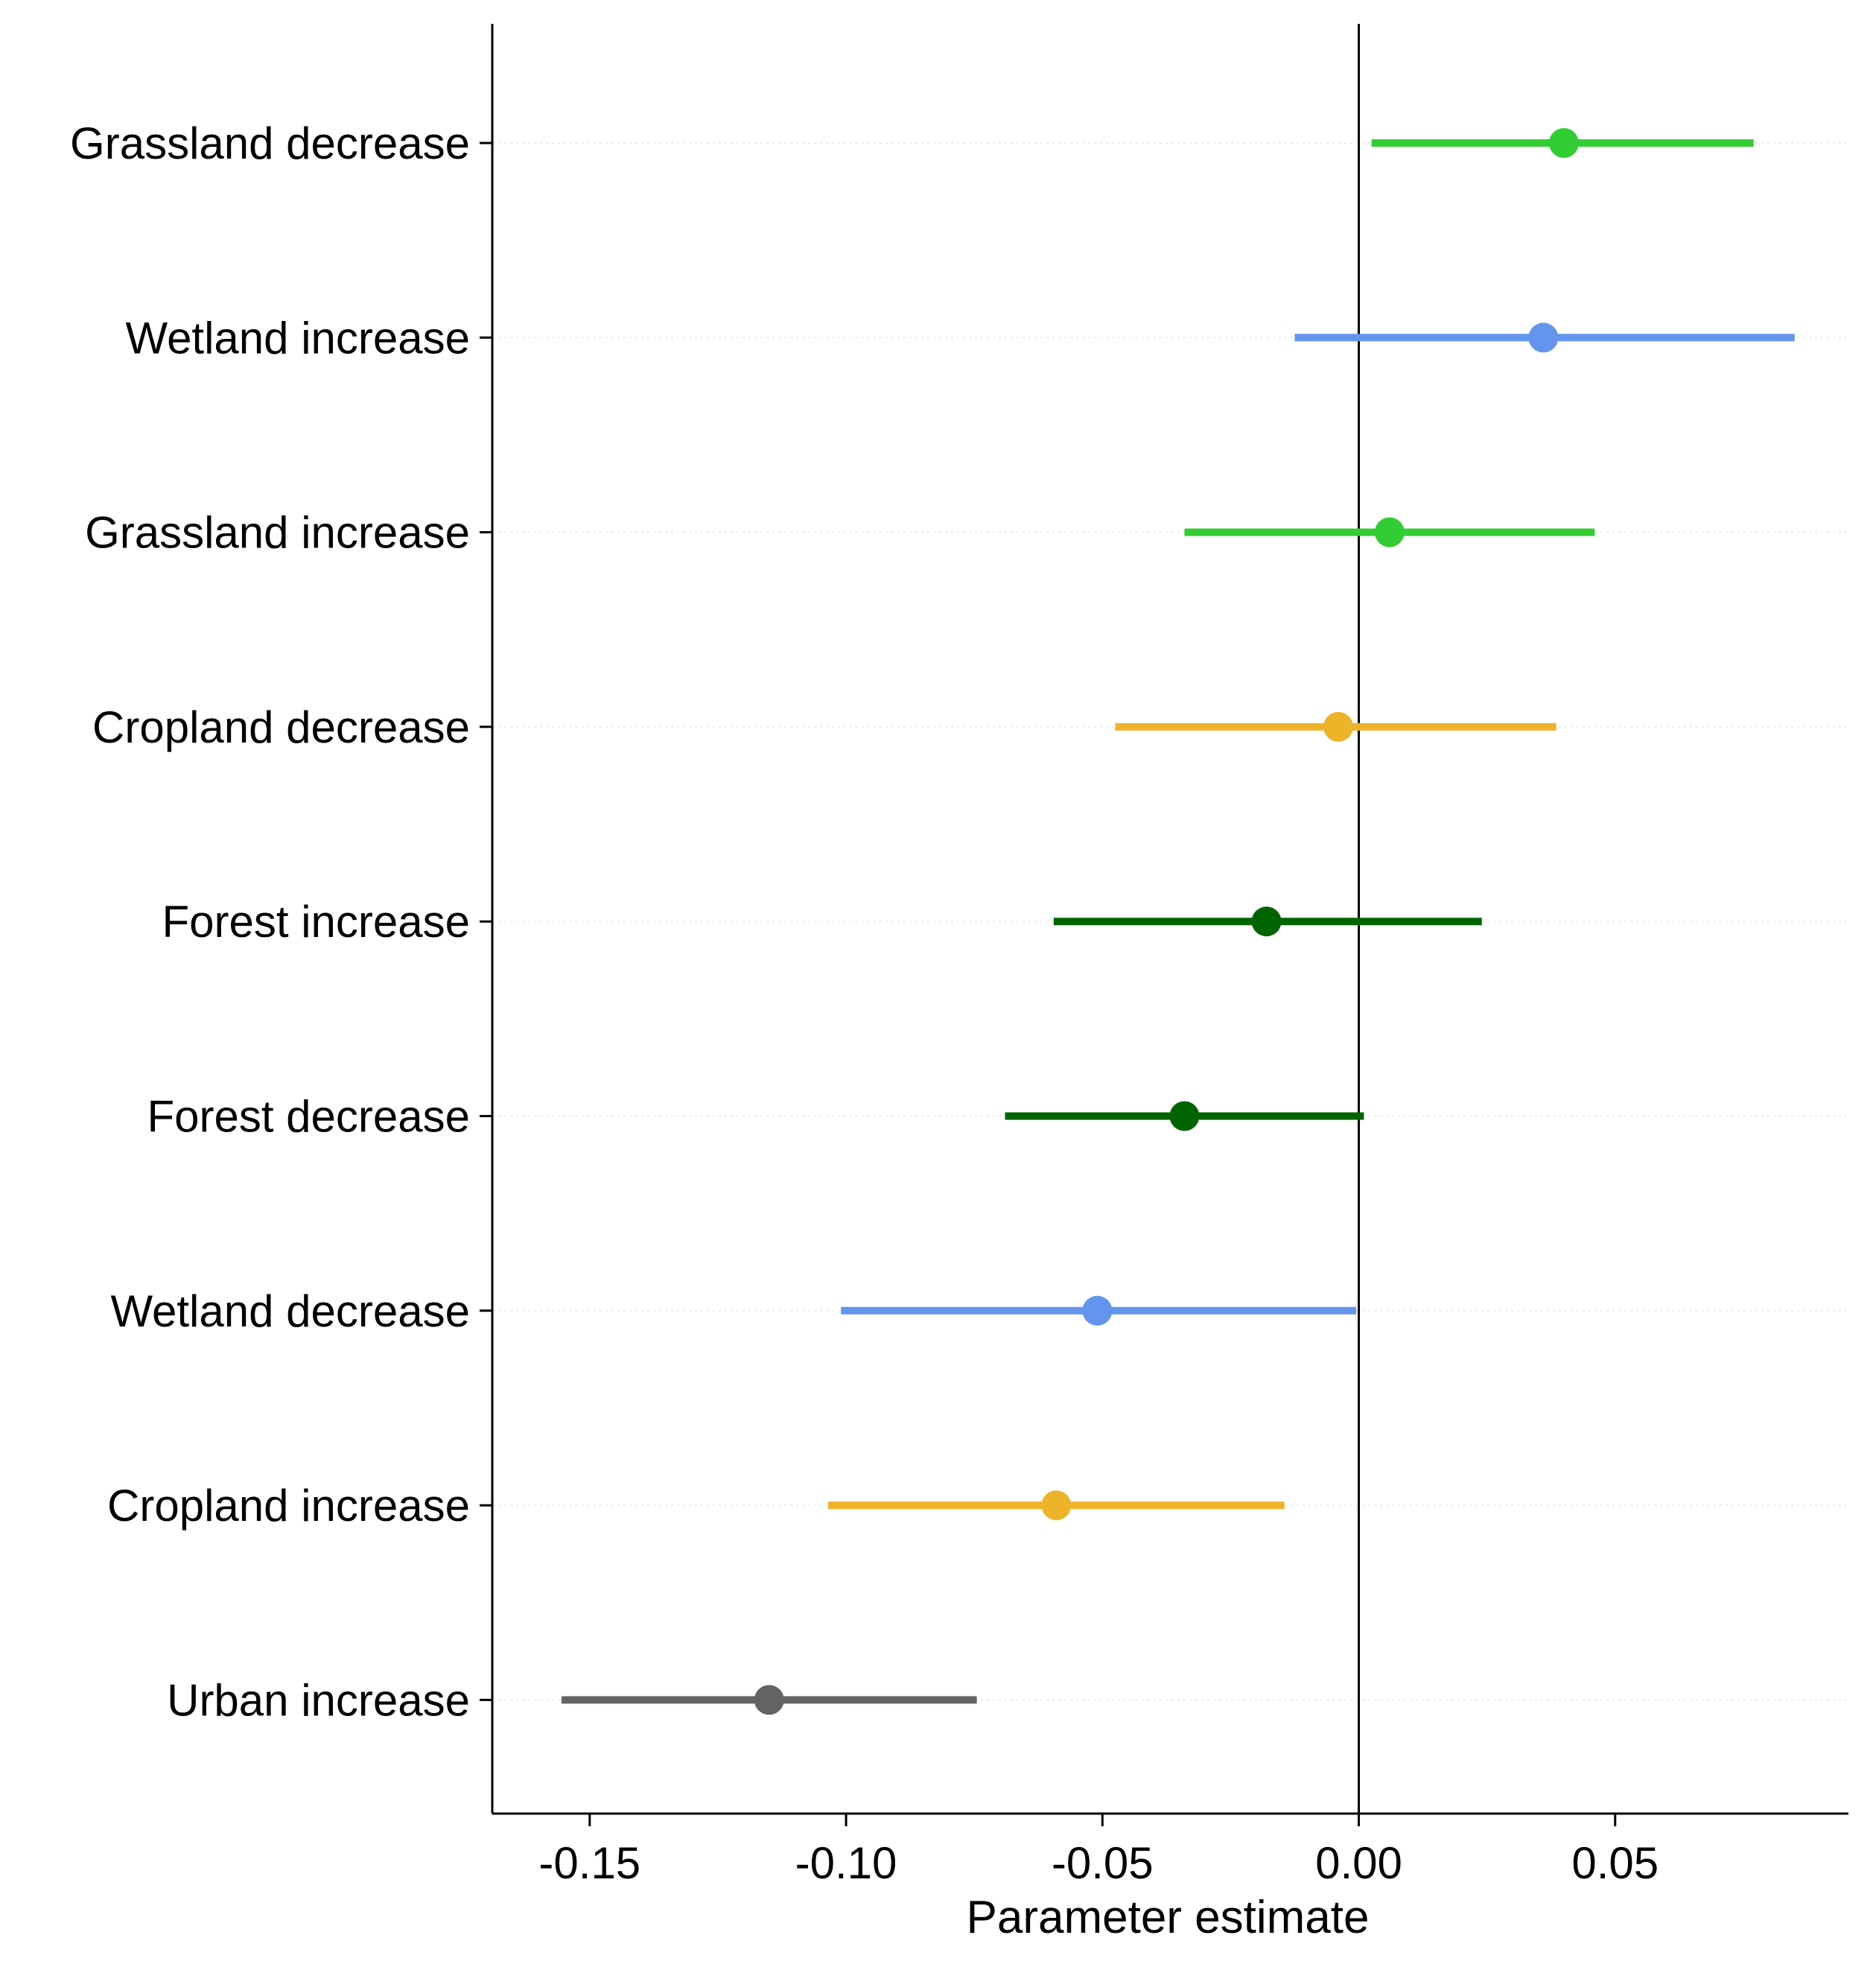  I want to click on y-tick-label: Wetland increase, so click(298, 338).